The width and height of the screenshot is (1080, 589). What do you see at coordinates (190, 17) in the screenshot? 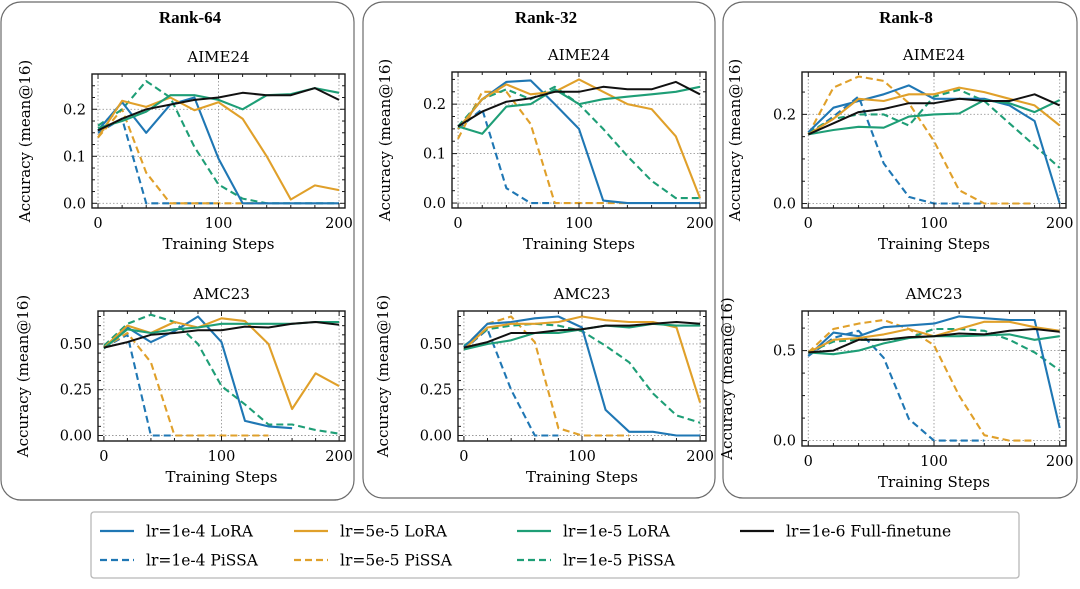
I see `group-title-rank-64: Rank-64` at bounding box center [190, 17].